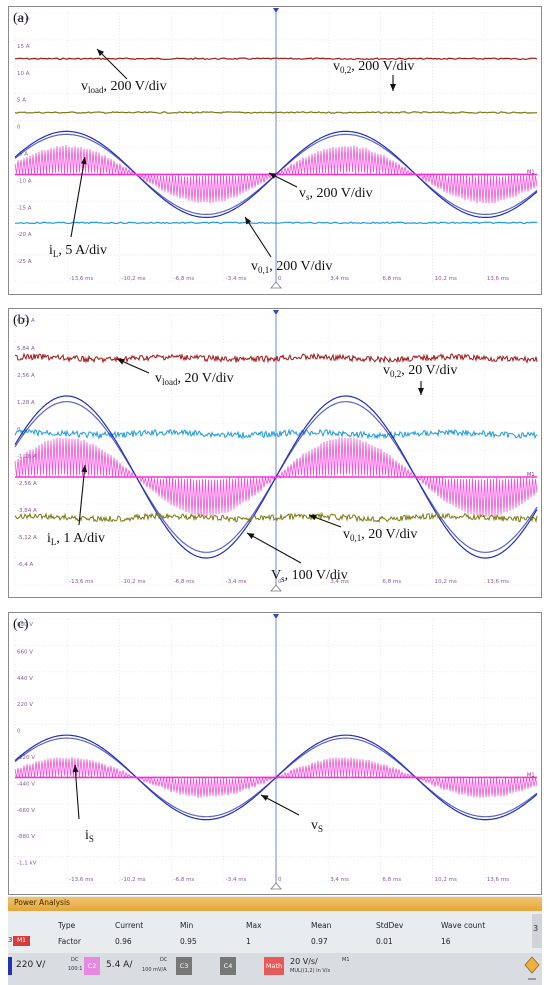  I want to click on y-tick-label: 880 V, so click(25, 625).